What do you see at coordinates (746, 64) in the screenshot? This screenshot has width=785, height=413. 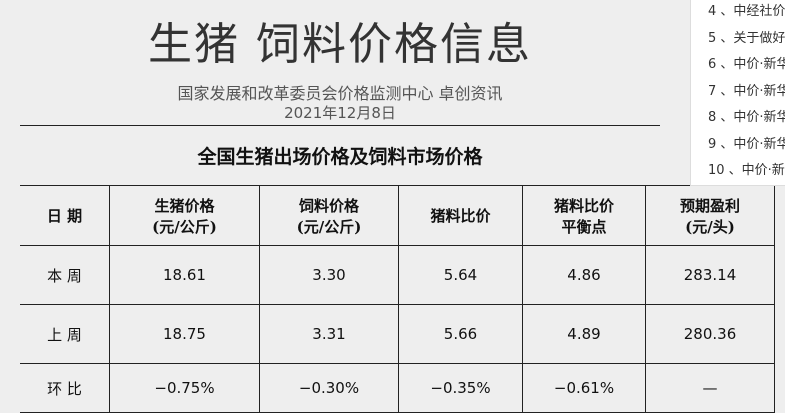 I see `related-link: 6 、中价·新华` at bounding box center [746, 64].